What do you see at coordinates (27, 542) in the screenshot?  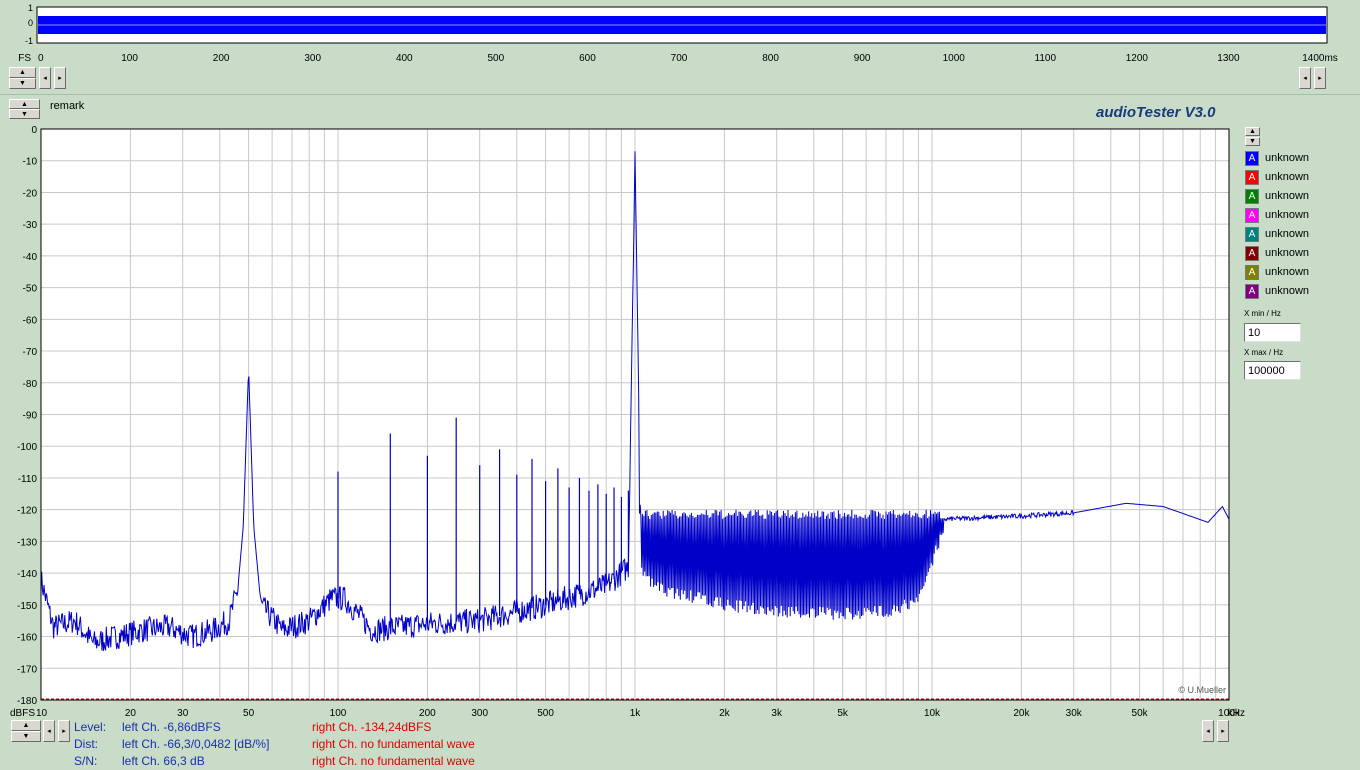 I see `y-tick-label: -130` at bounding box center [27, 542].